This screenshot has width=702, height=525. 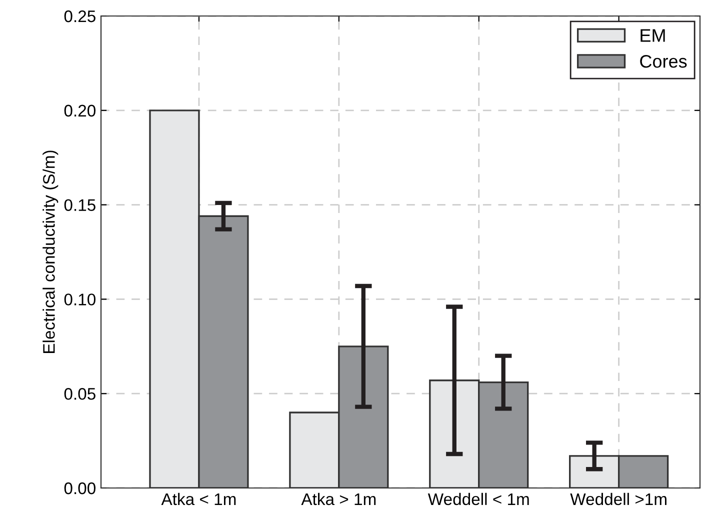 I want to click on legend-label: EM, so click(x=652, y=35).